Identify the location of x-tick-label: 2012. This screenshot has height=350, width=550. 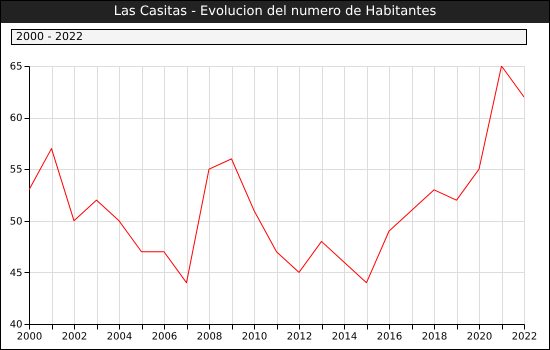
(299, 337).